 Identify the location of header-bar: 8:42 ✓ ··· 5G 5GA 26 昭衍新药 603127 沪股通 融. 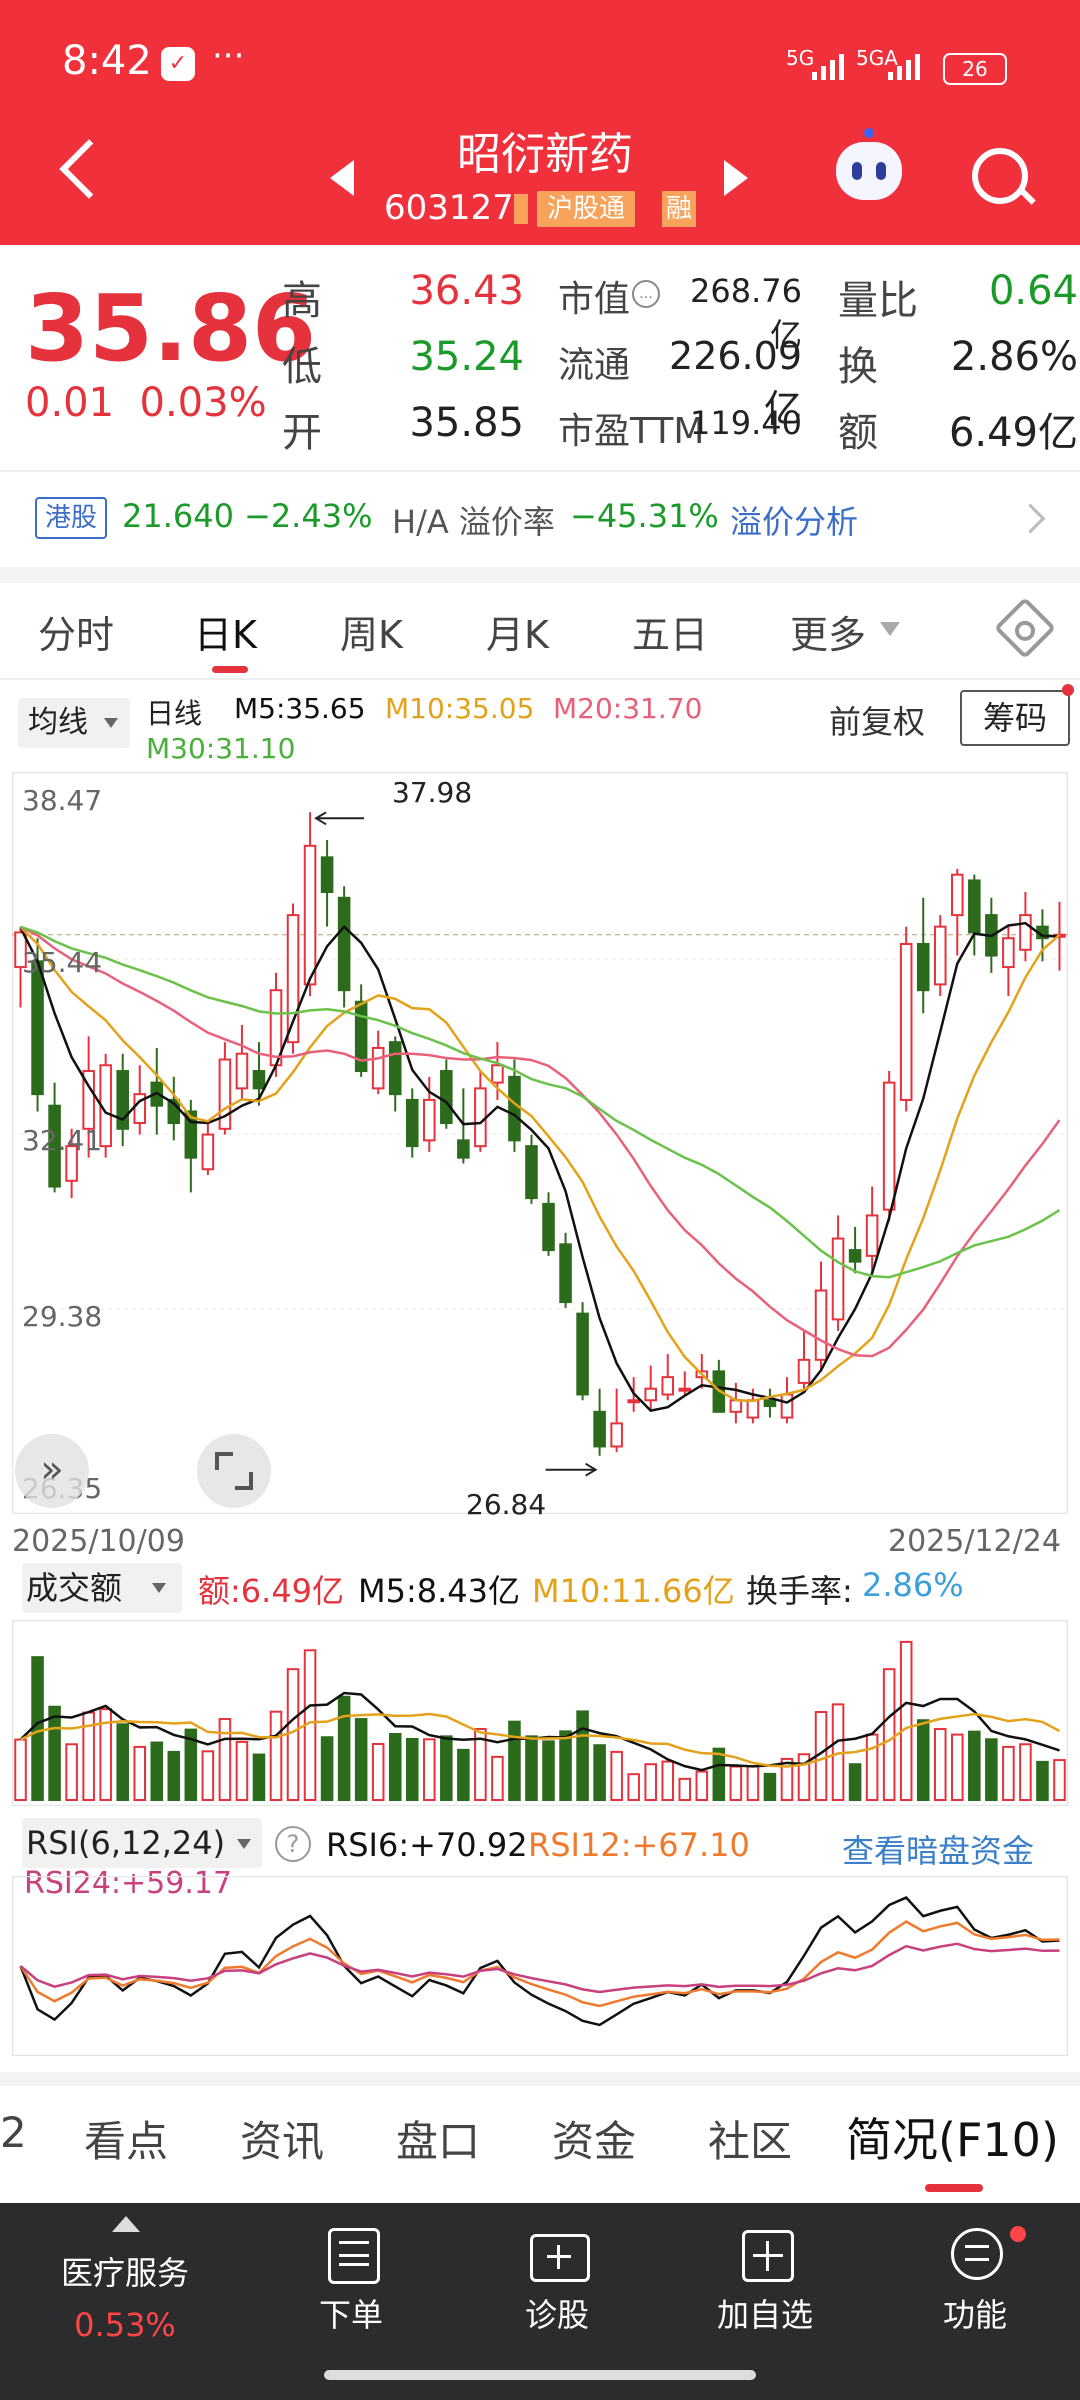
(540, 122).